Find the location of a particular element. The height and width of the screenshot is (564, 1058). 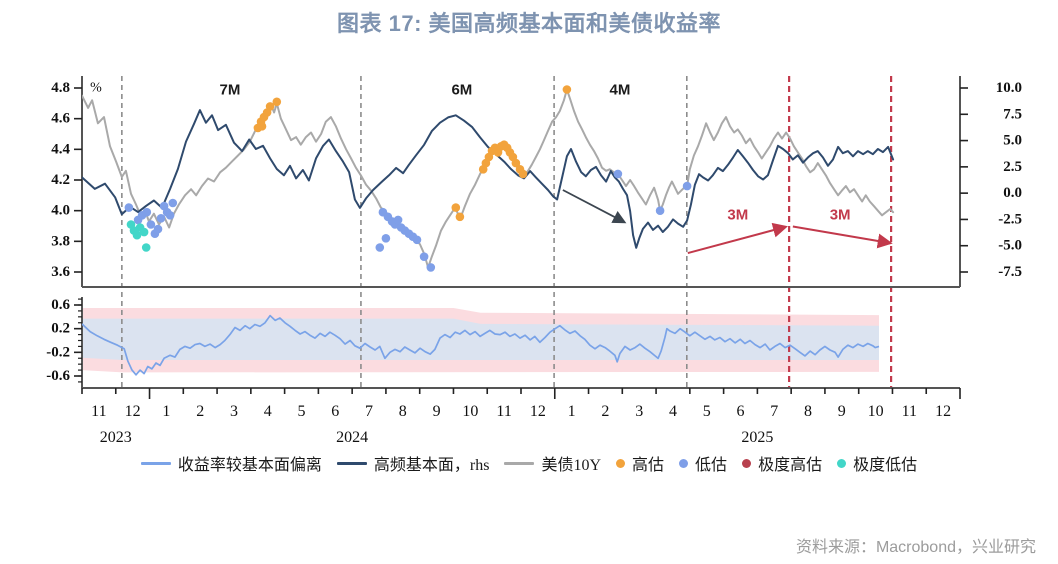

legend-item-deviation: 收益率较基本面偏离 is located at coordinates (231, 463).